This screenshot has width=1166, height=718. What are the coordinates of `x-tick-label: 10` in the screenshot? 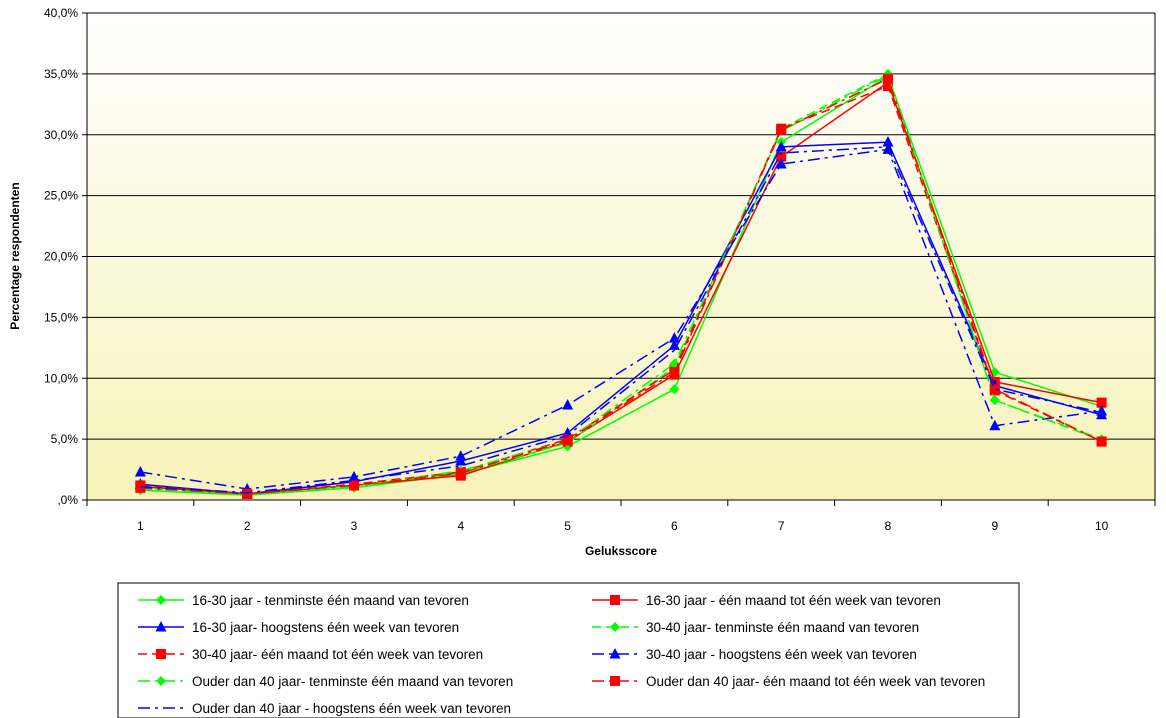 It's located at (1102, 526).